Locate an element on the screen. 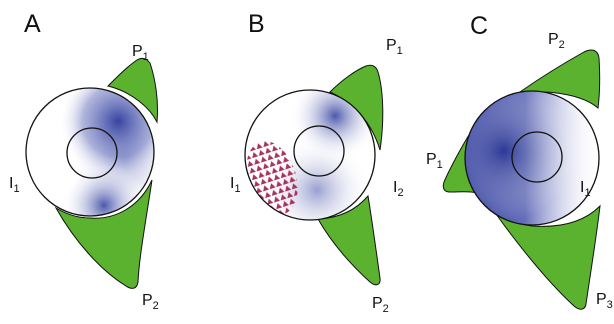 This screenshot has width=614, height=324. label-b-p2: P2 is located at coordinates (380, 305).